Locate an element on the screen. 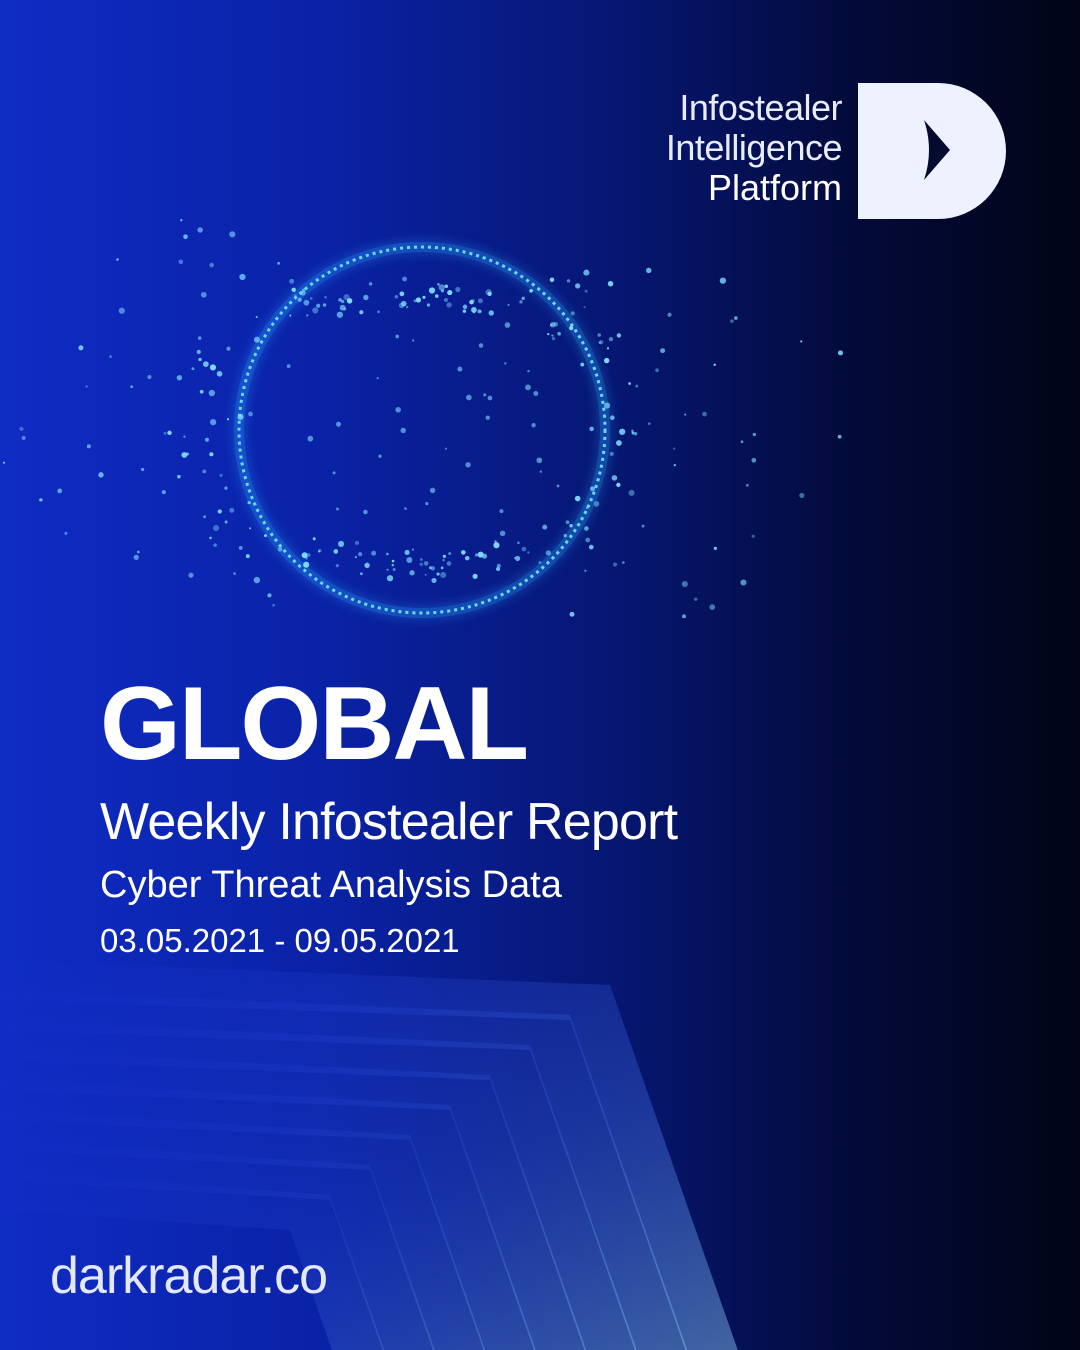 The width and height of the screenshot is (1080, 1350). report-tagline: Cyber Threat Analysis Data is located at coordinates (331, 885).